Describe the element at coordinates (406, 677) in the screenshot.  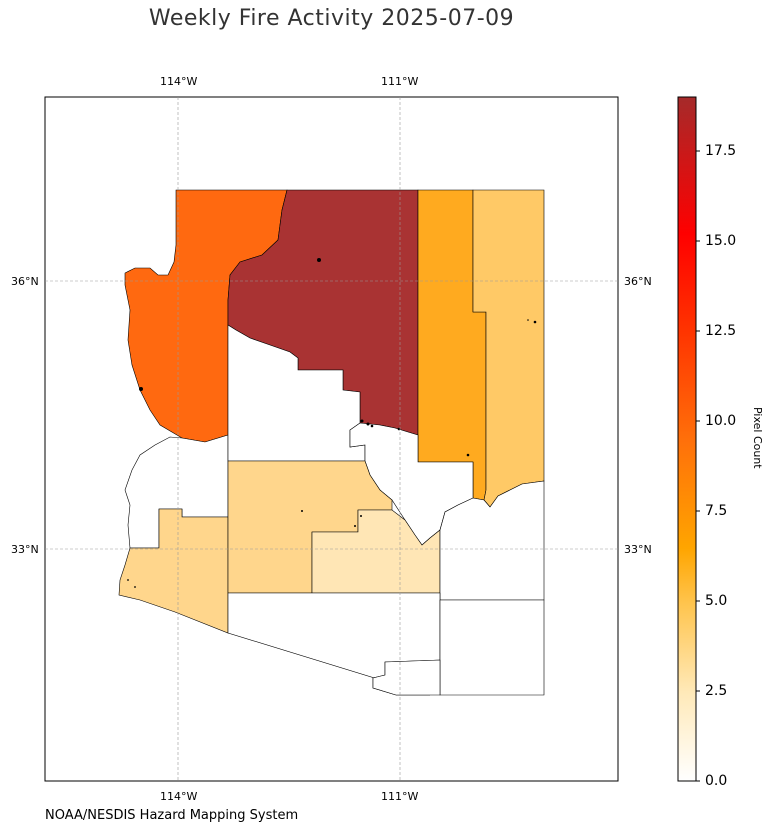
I see `region-south-small` at that location.